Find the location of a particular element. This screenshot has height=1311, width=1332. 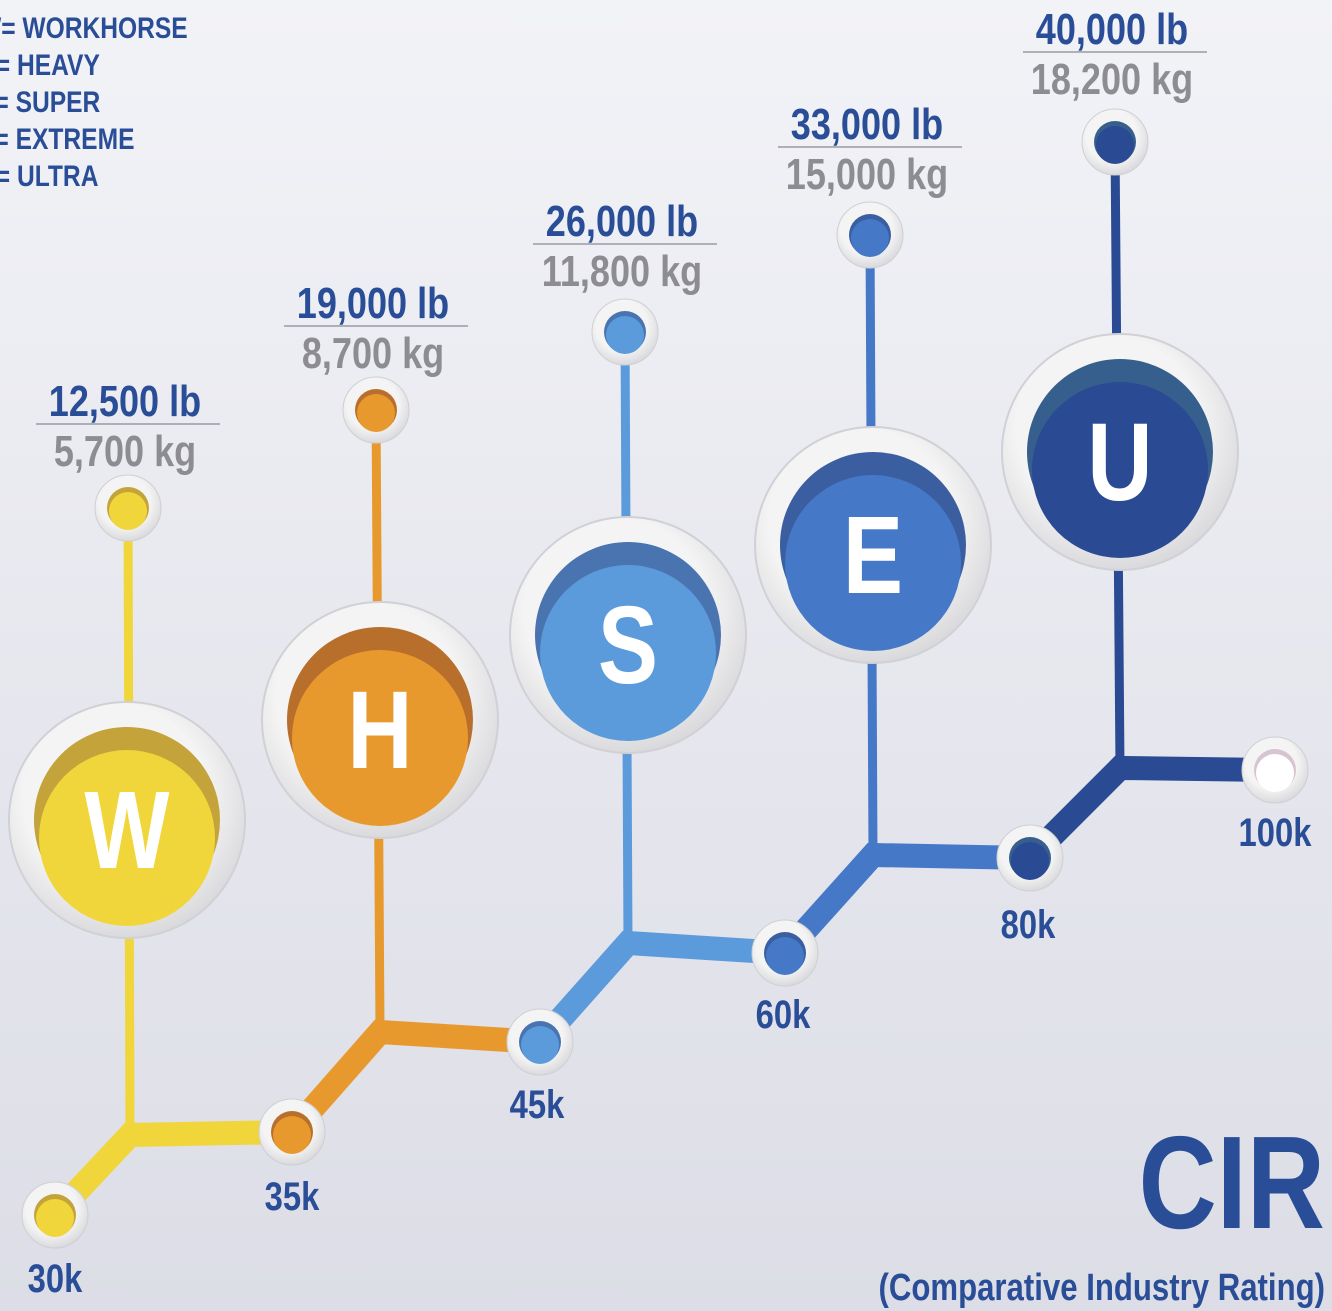

kg-label: 5,700 kg is located at coordinates (125, 451).